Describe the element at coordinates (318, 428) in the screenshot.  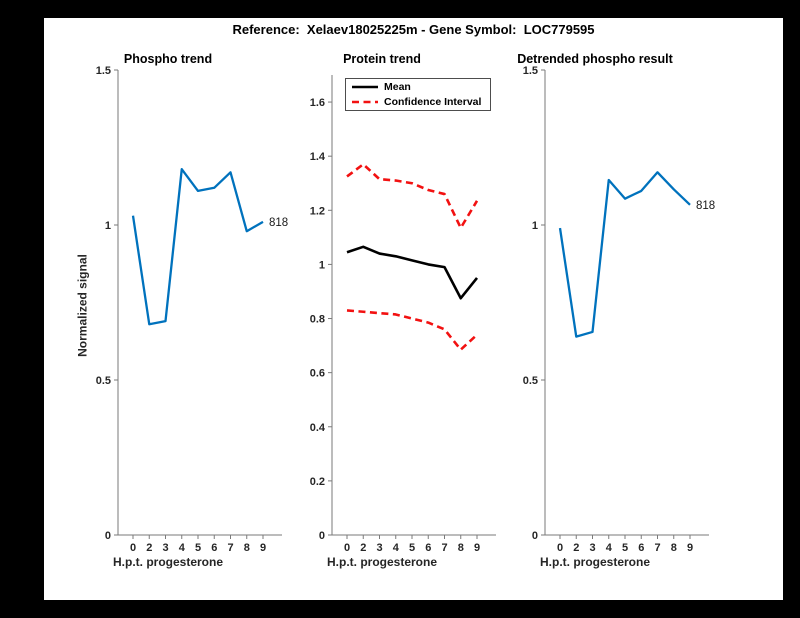
I see `y-tick-label: 0.4` at that location.